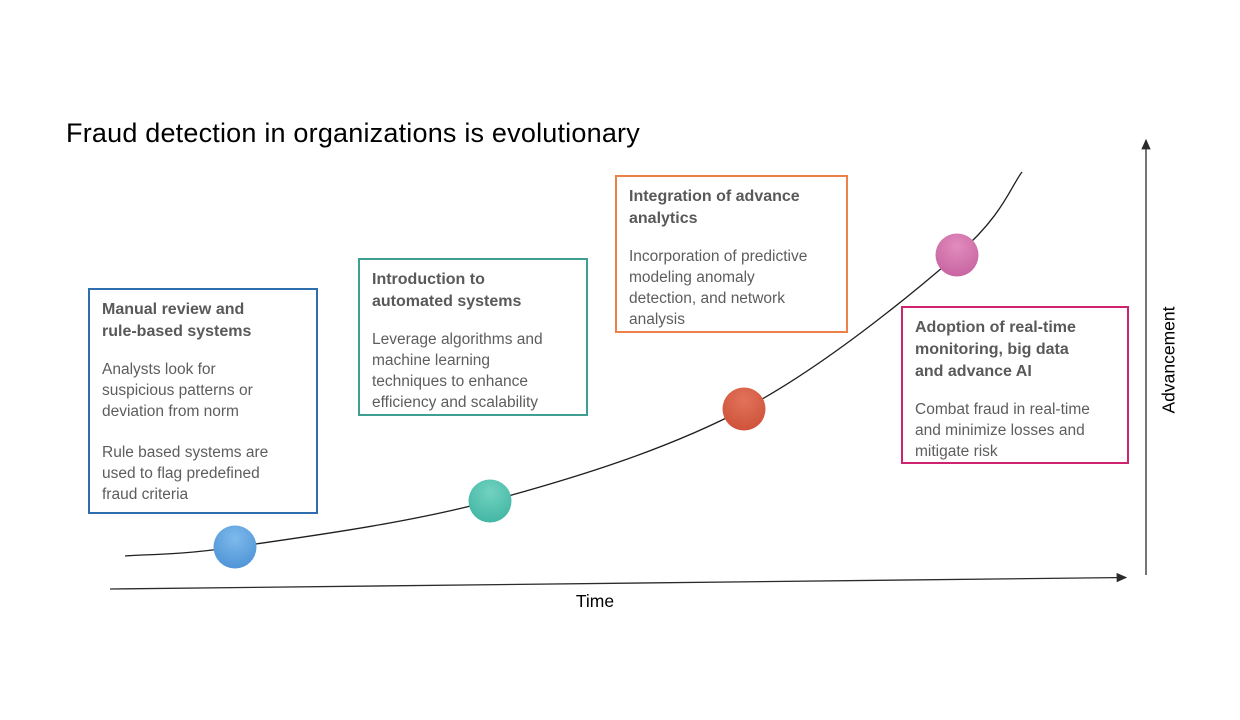  Describe the element at coordinates (235, 547) in the screenshot. I see `stage-dot-manual-review` at that location.